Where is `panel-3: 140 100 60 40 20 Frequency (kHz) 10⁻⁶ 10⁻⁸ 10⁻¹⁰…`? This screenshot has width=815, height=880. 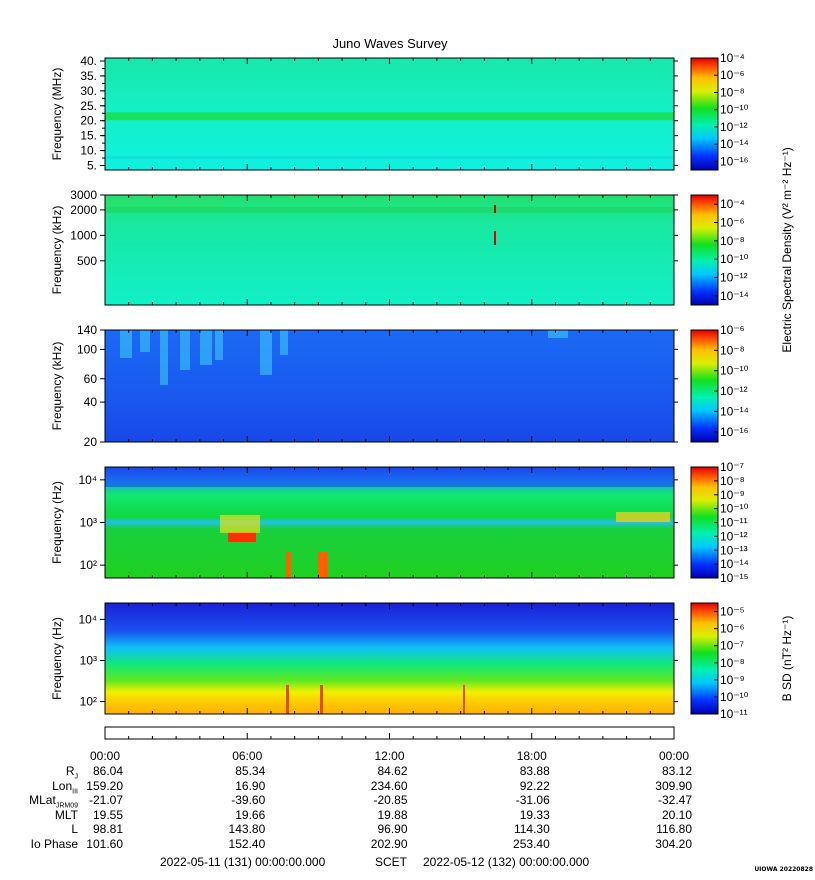
panel-3: 140 100 60 40 20 Frequency (kHz) 10⁻⁶ 10⁻⁸ 10⁻¹⁰… is located at coordinates (399, 386).